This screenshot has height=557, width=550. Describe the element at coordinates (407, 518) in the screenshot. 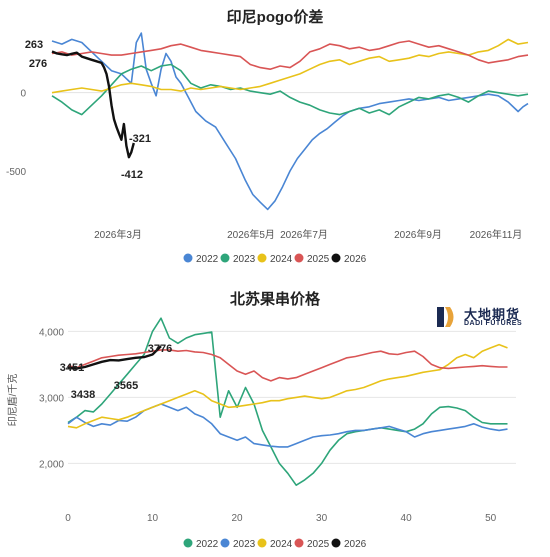

I see `x-tick-label: 40` at that location.